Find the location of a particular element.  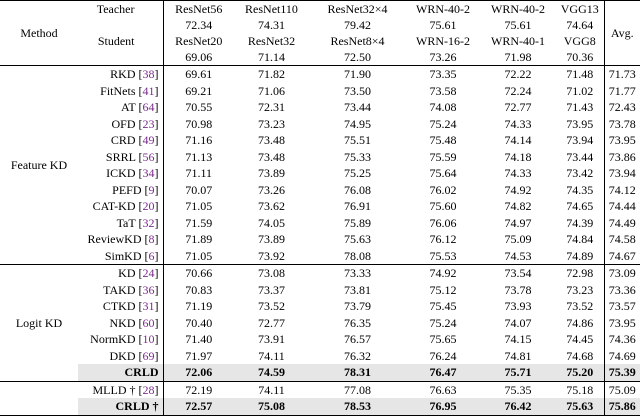

value-cell: 74.86 is located at coordinates (580, 322).